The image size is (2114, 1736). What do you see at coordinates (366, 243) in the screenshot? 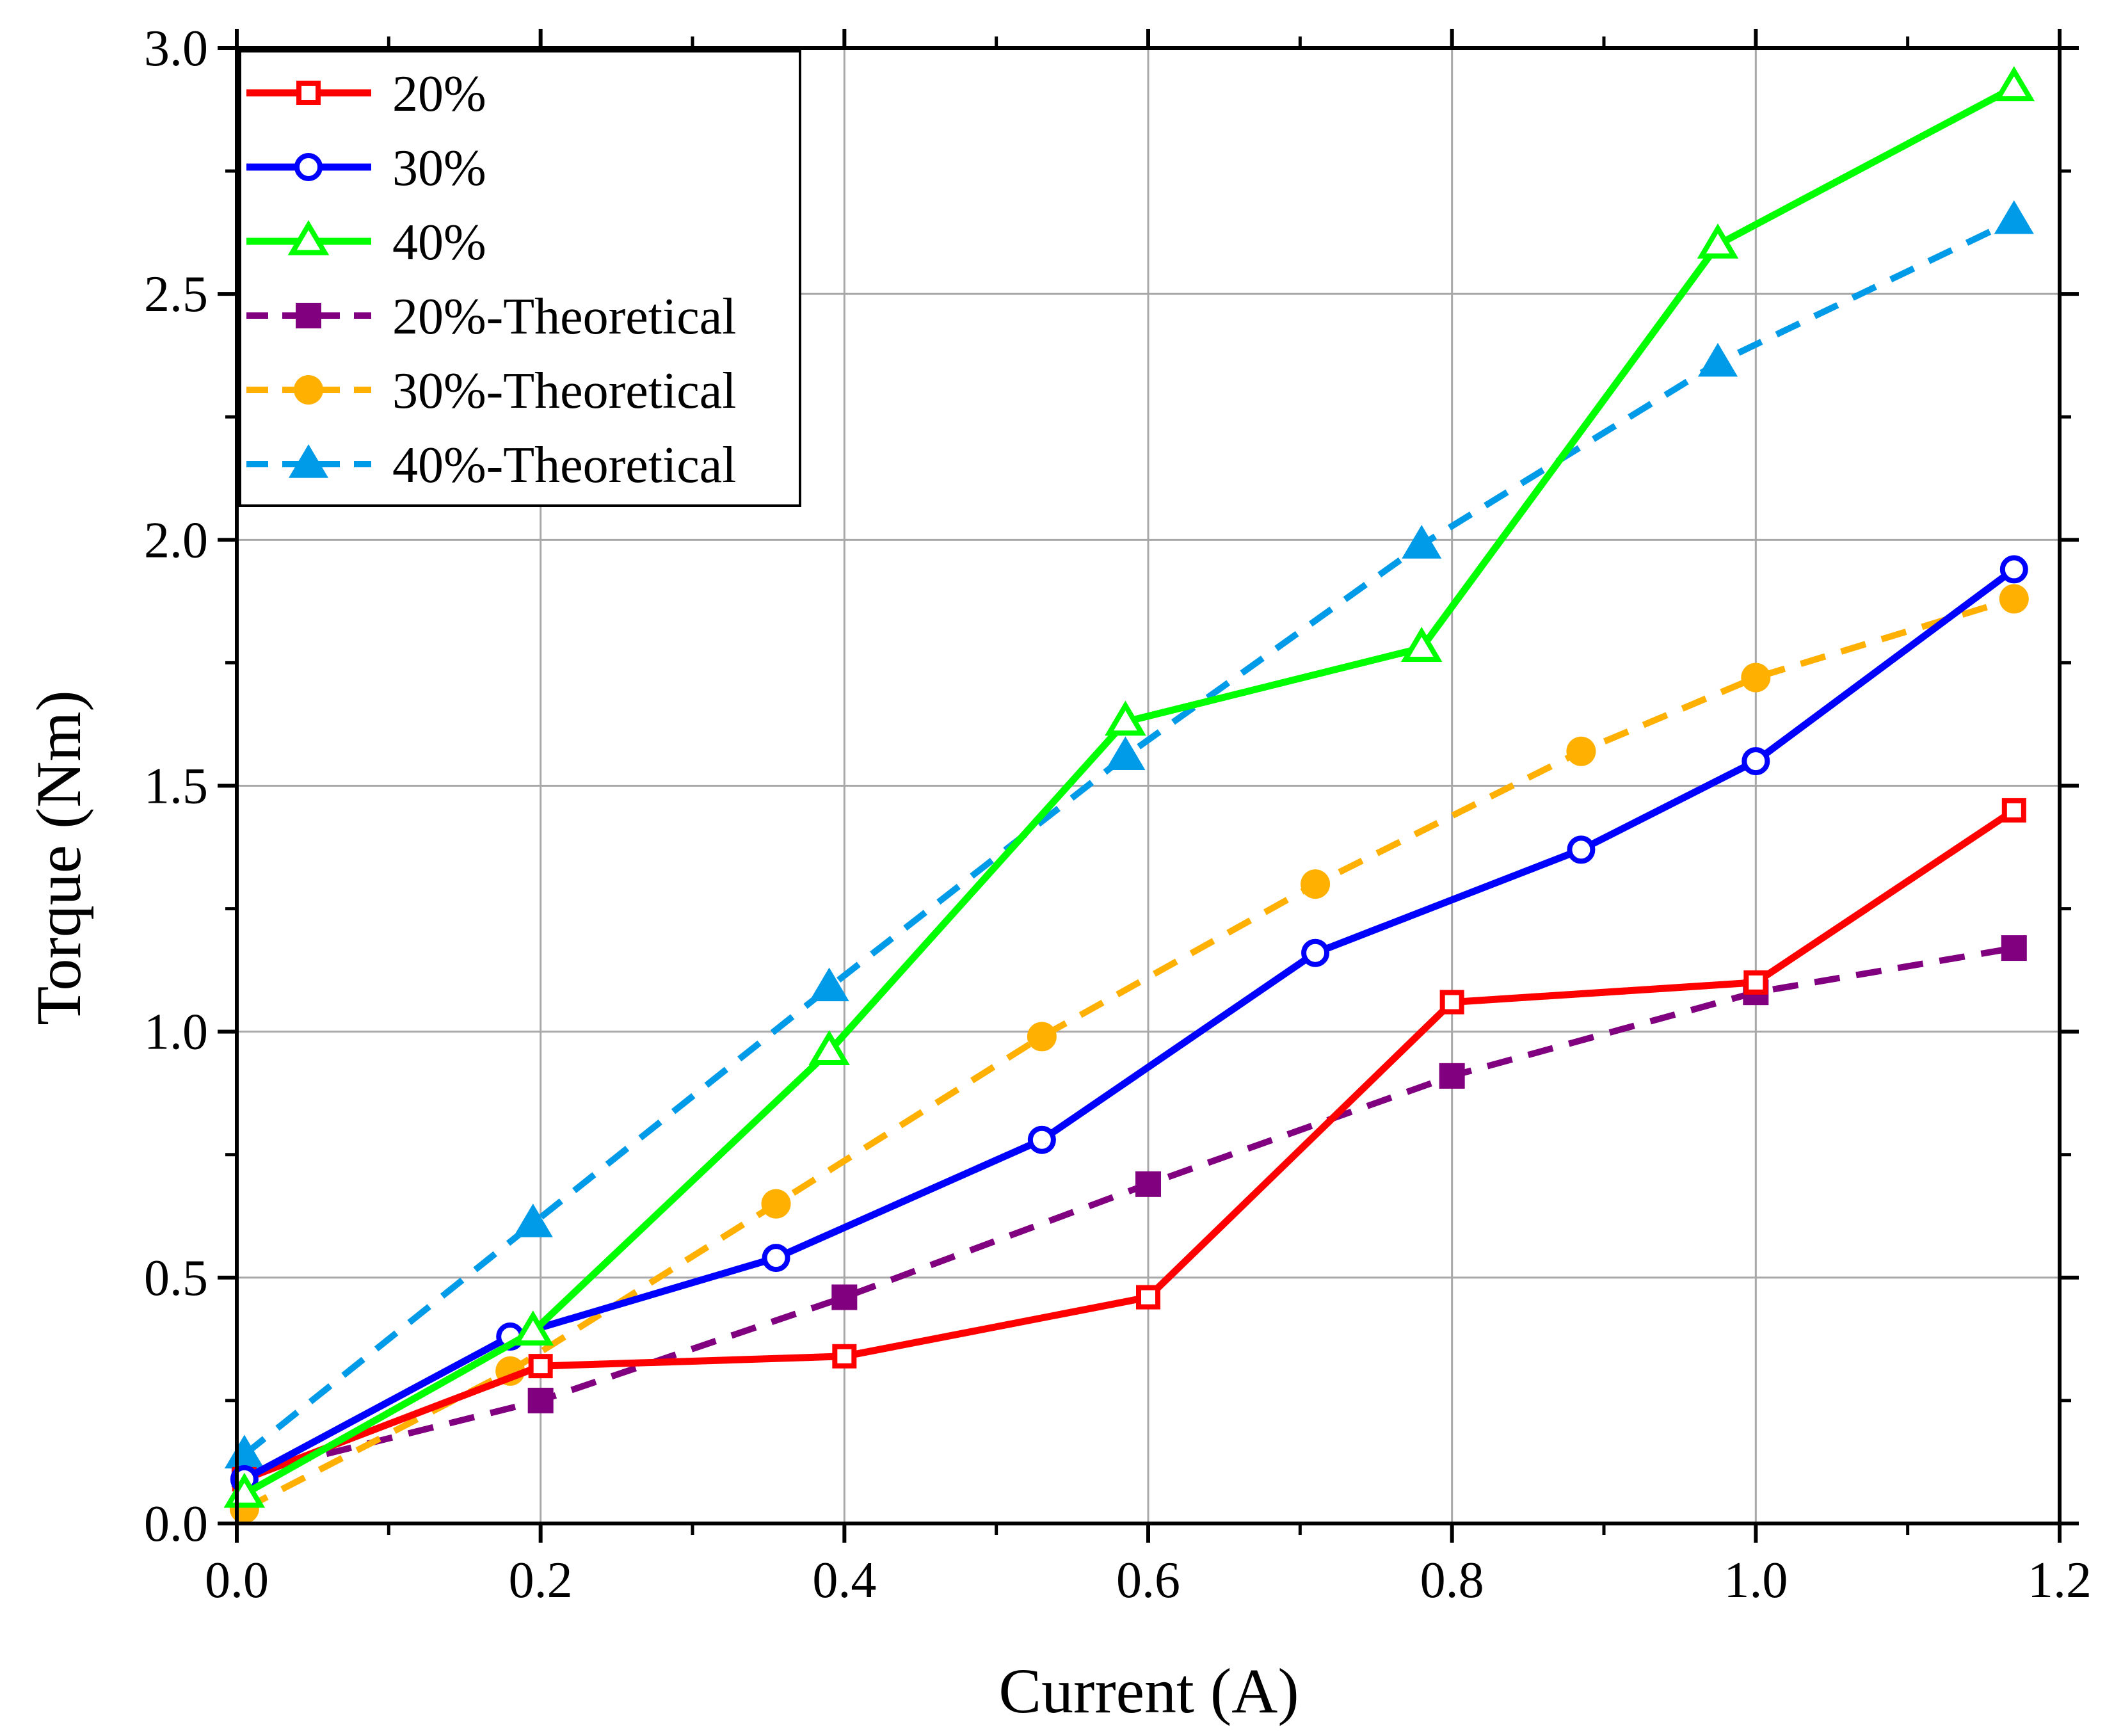
I see `legend-entry: 40%` at bounding box center [366, 243].